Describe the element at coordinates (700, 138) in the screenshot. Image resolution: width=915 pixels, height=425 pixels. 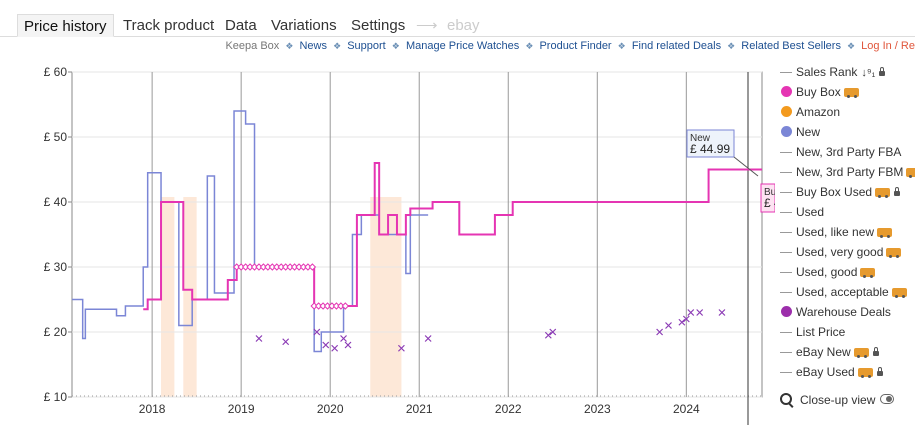
I see `tooltip-new-label: New` at that location.